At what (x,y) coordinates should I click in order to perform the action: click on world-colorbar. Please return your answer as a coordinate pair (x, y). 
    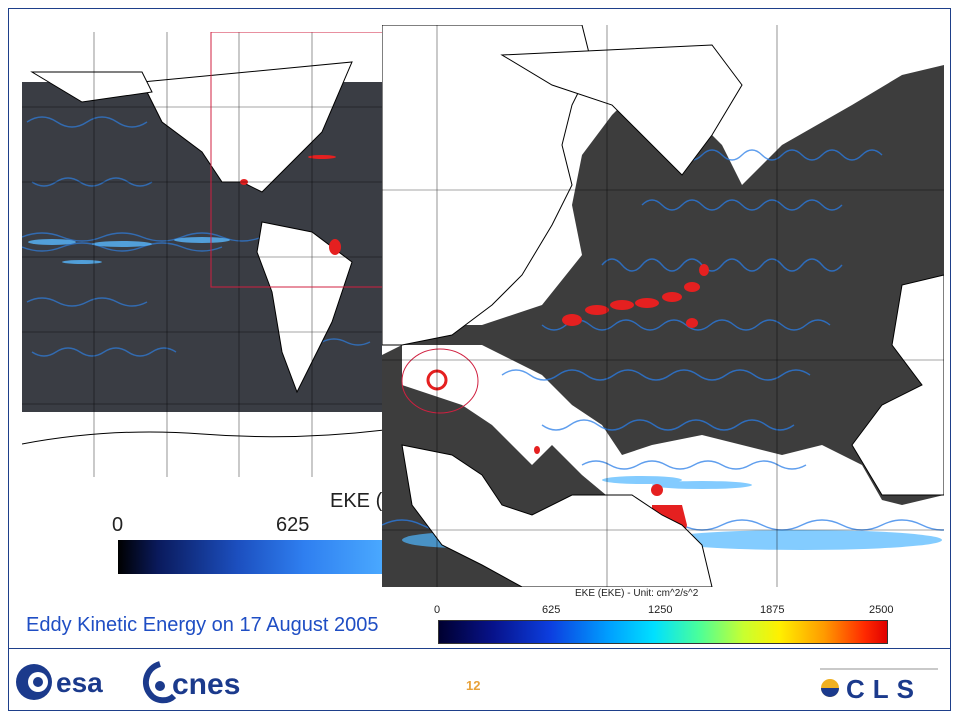
    Looking at the image, I should click on (251, 557).